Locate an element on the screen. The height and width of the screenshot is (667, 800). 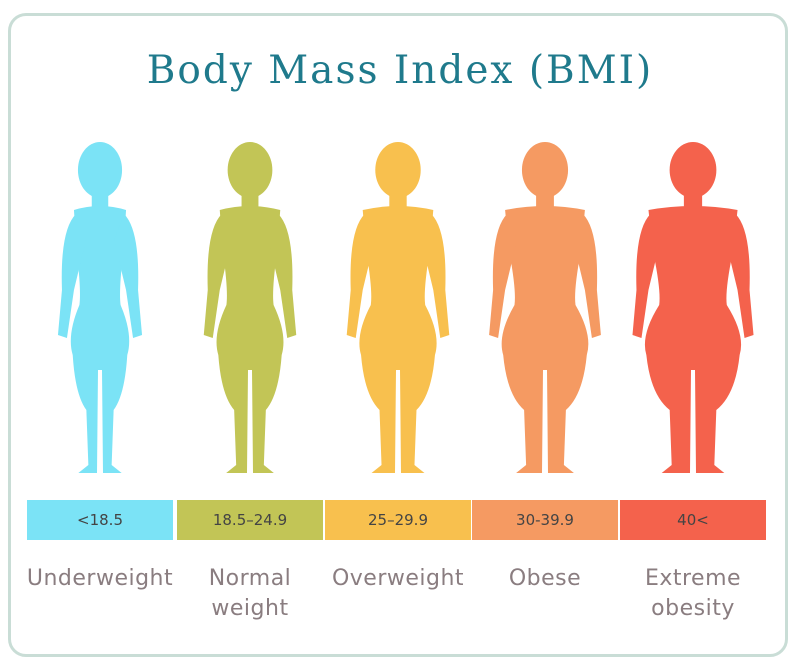
category-label-obese: Obese is located at coordinates (545, 579).